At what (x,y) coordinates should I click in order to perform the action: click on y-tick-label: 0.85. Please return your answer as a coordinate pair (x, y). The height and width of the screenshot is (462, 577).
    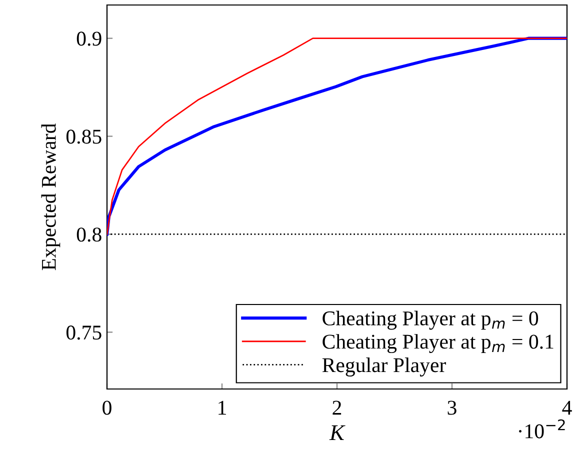
    Looking at the image, I should click on (84, 137).